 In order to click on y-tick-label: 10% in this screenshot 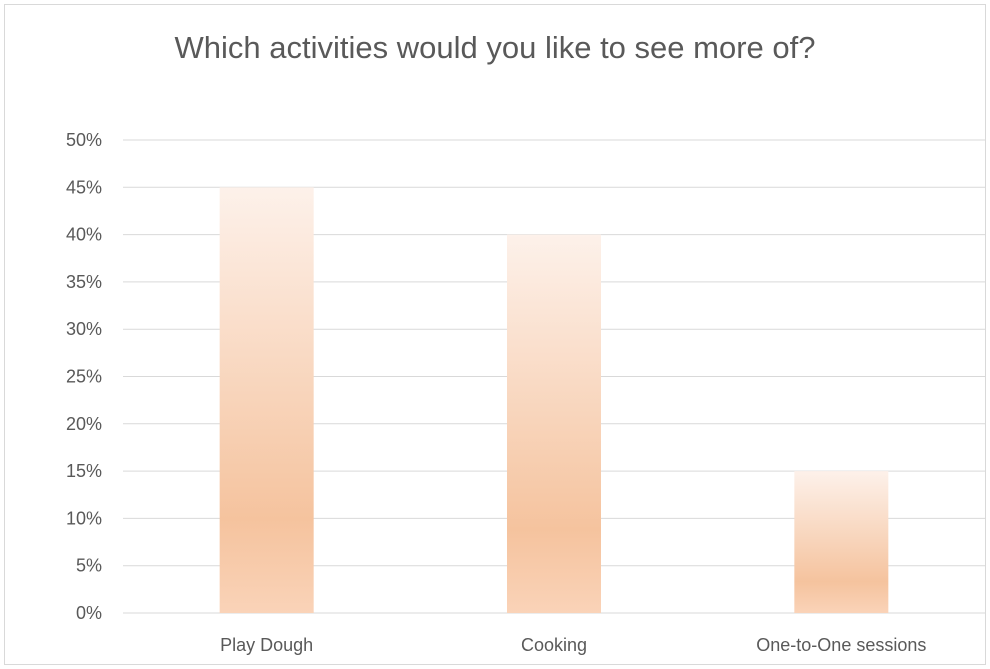, I will do `click(84, 518)`.